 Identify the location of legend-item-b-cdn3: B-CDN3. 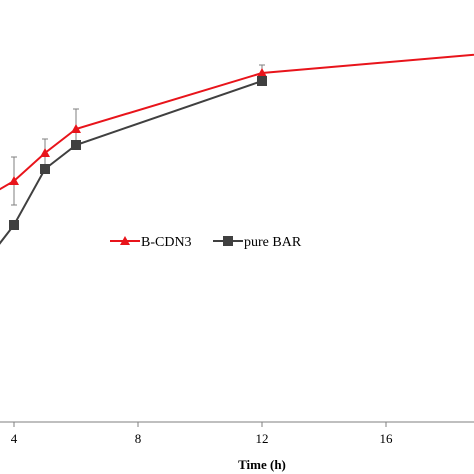
(151, 242).